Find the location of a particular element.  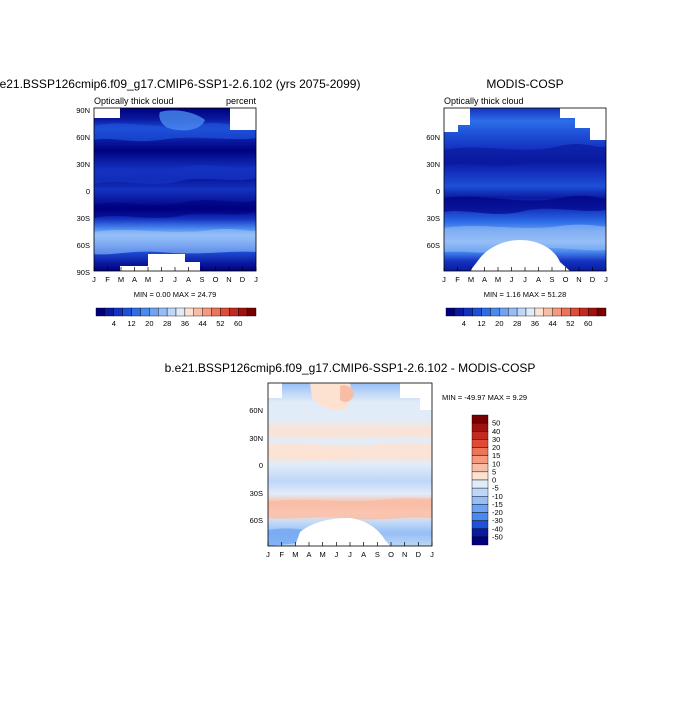

ytick-label: 0 is located at coordinates (261, 465).